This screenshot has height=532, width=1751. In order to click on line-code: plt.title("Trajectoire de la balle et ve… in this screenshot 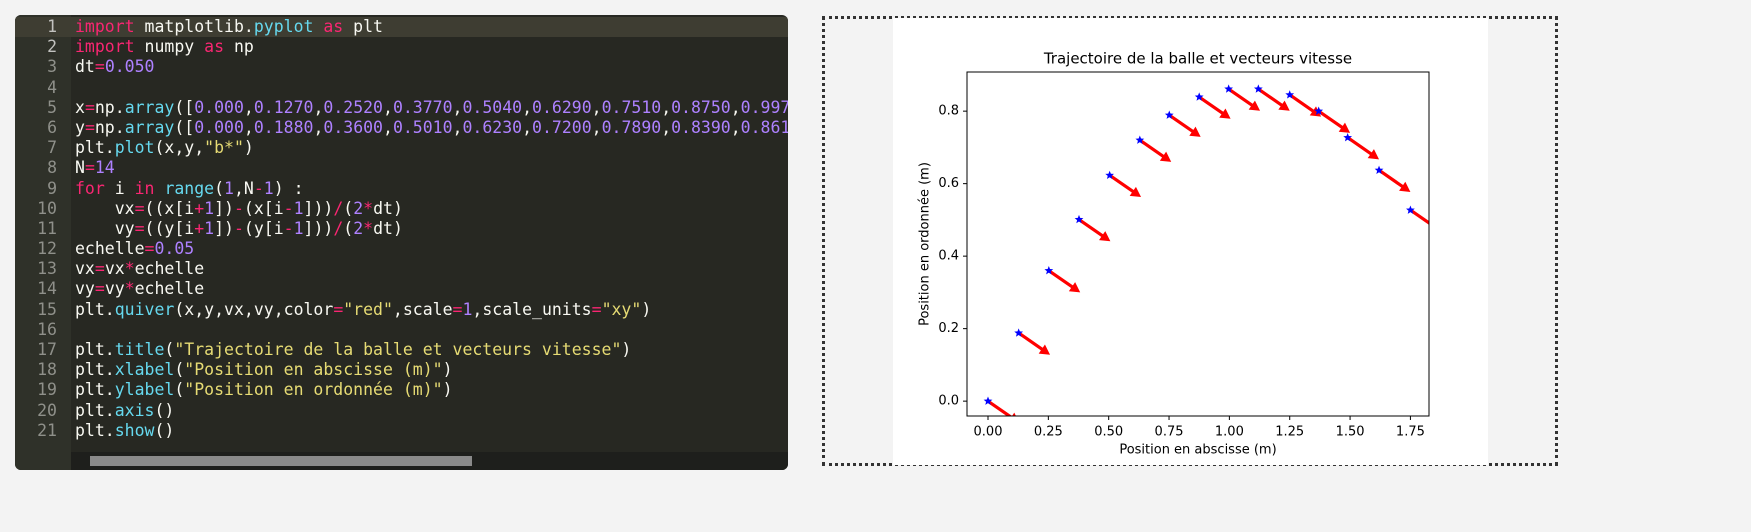, I will do `click(431, 350)`.